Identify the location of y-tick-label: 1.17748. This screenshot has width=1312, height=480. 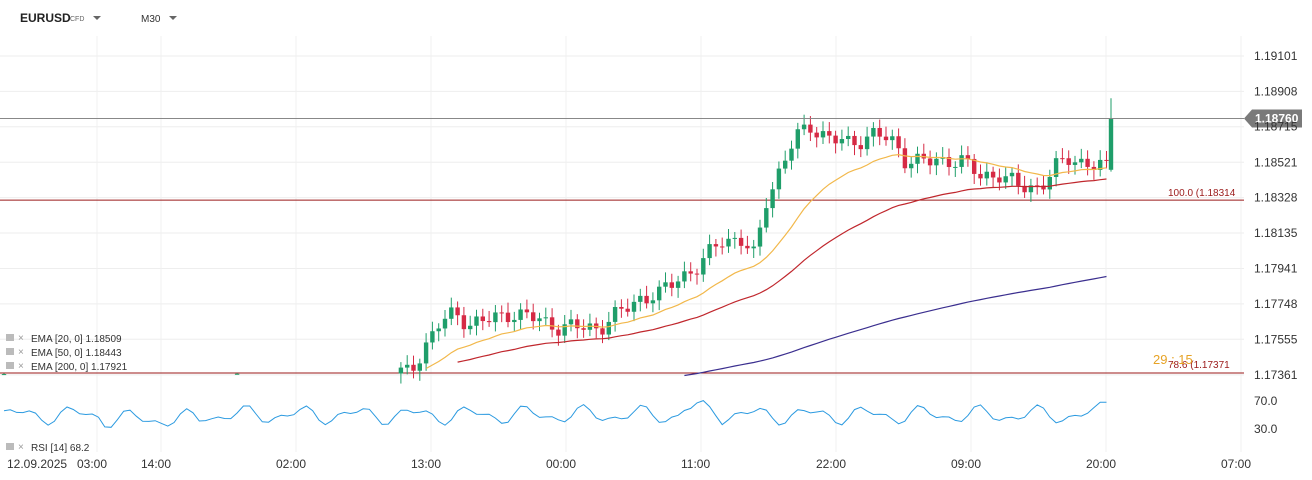
(1276, 304).